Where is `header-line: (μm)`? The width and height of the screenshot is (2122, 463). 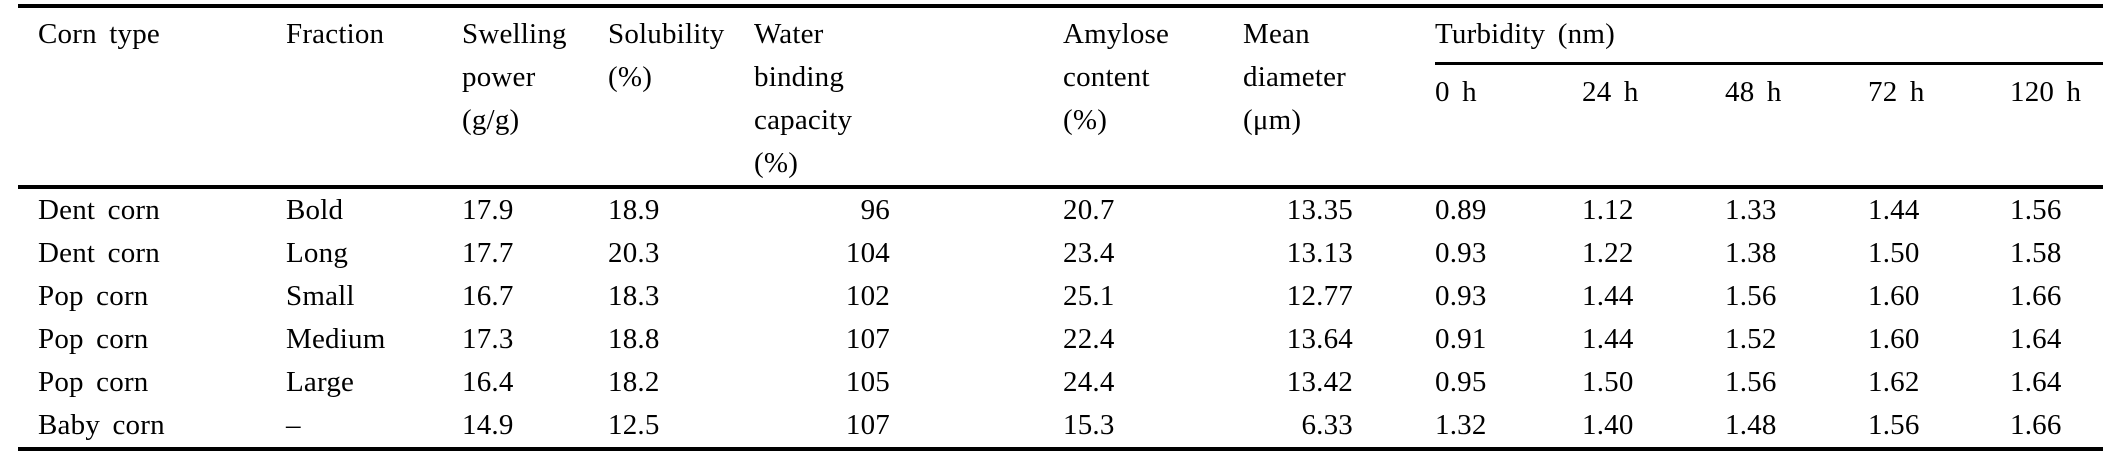
header-line: (μm) is located at coordinates (1272, 120).